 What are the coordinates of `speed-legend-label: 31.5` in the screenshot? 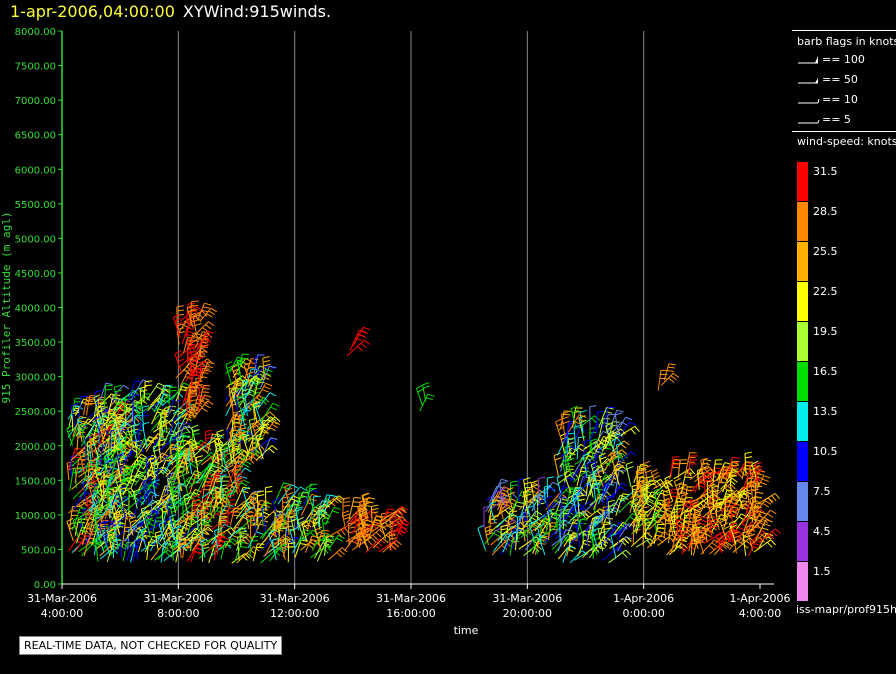 It's located at (825, 171).